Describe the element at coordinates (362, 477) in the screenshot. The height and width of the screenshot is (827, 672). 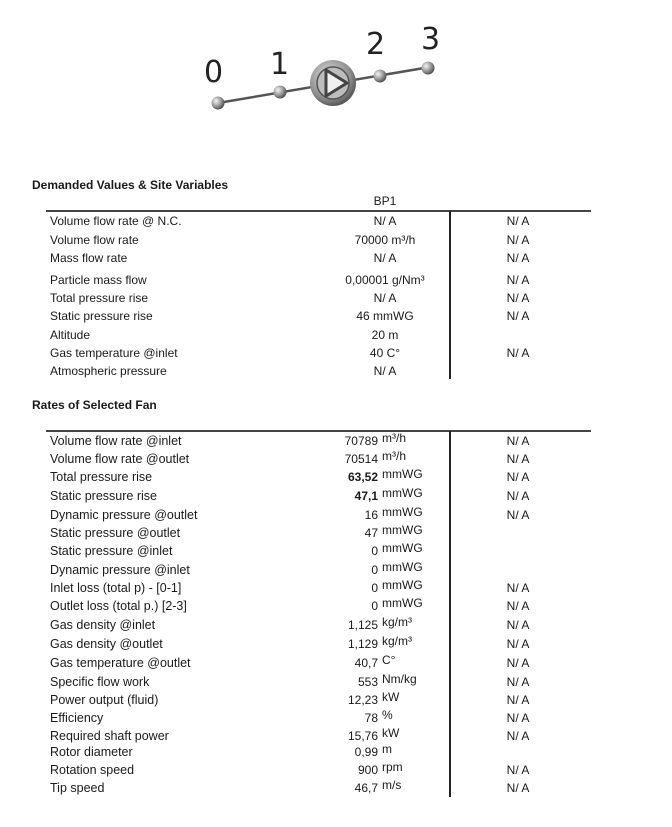
I see `value-number: 63,52` at that location.